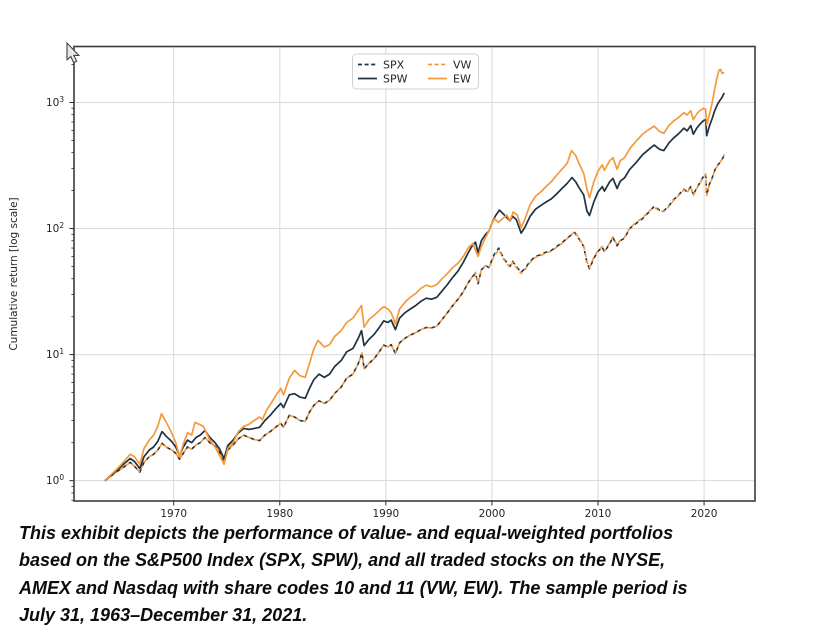 This screenshot has height=640, width=834. What do you see at coordinates (55, 228) in the screenshot?
I see `y-tick-label: 10²` at bounding box center [55, 228].